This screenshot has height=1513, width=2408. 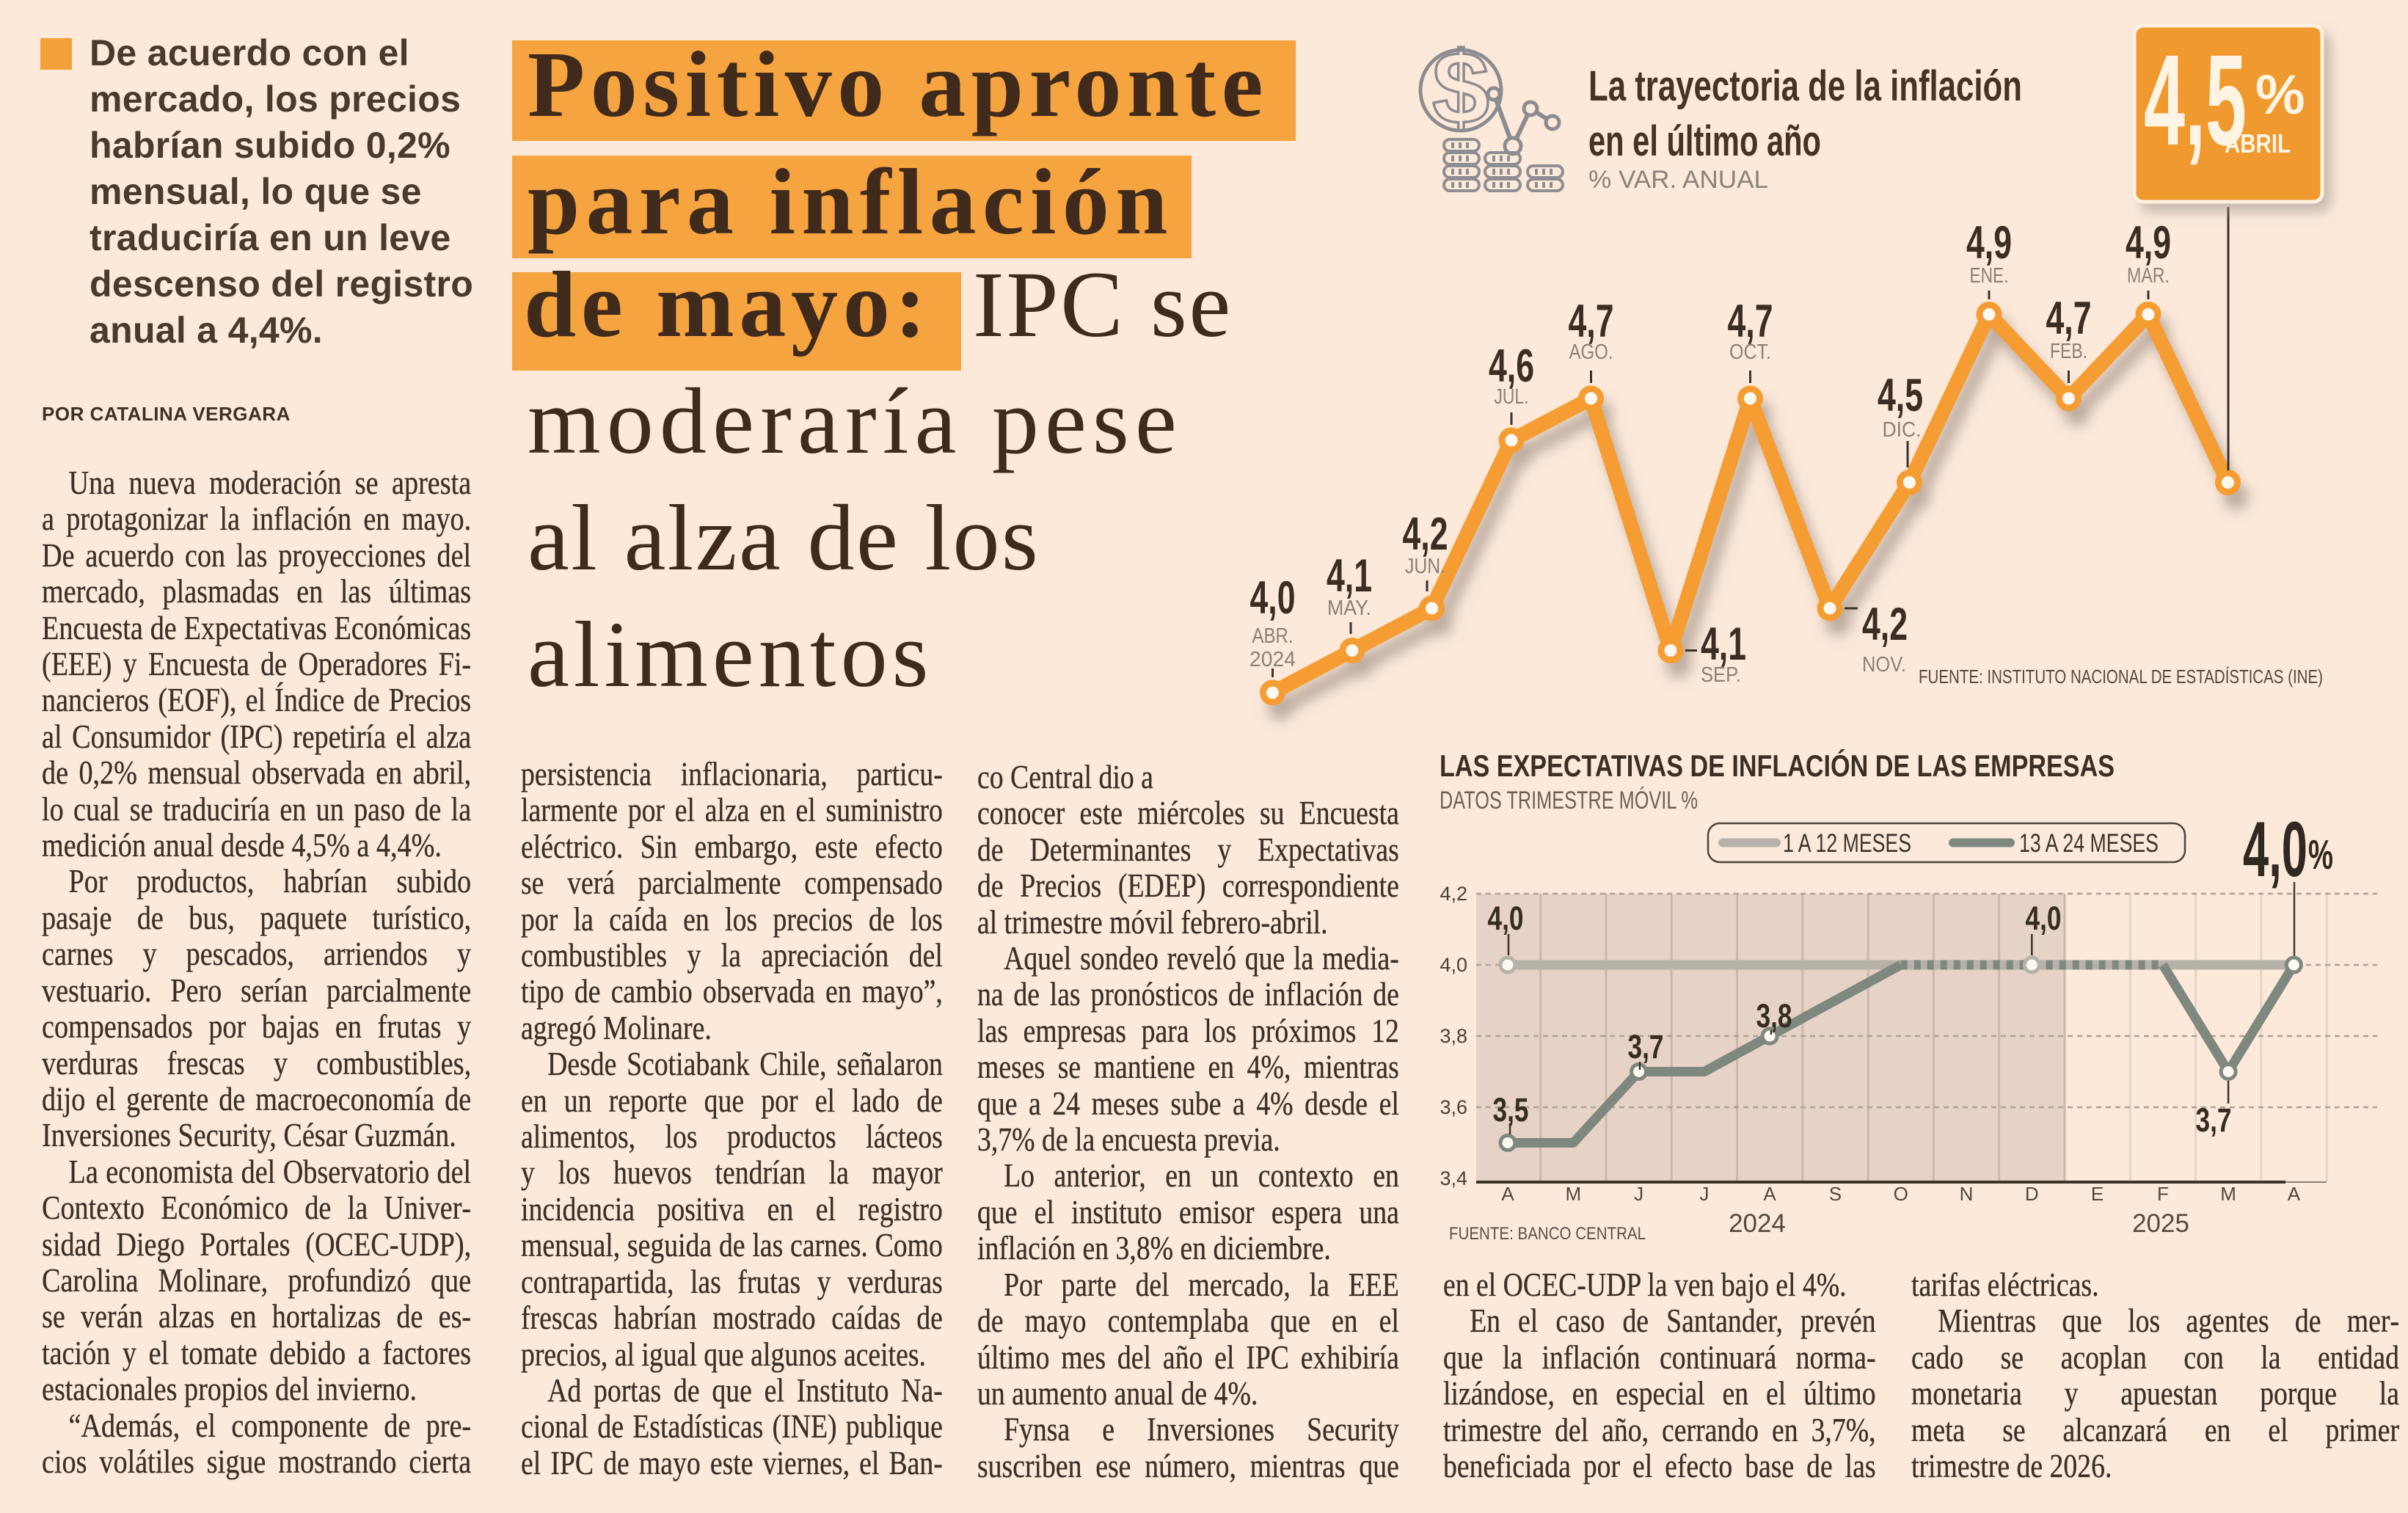 I want to click on svg-text: 1 A 12 MESES, so click(x=1847, y=843).